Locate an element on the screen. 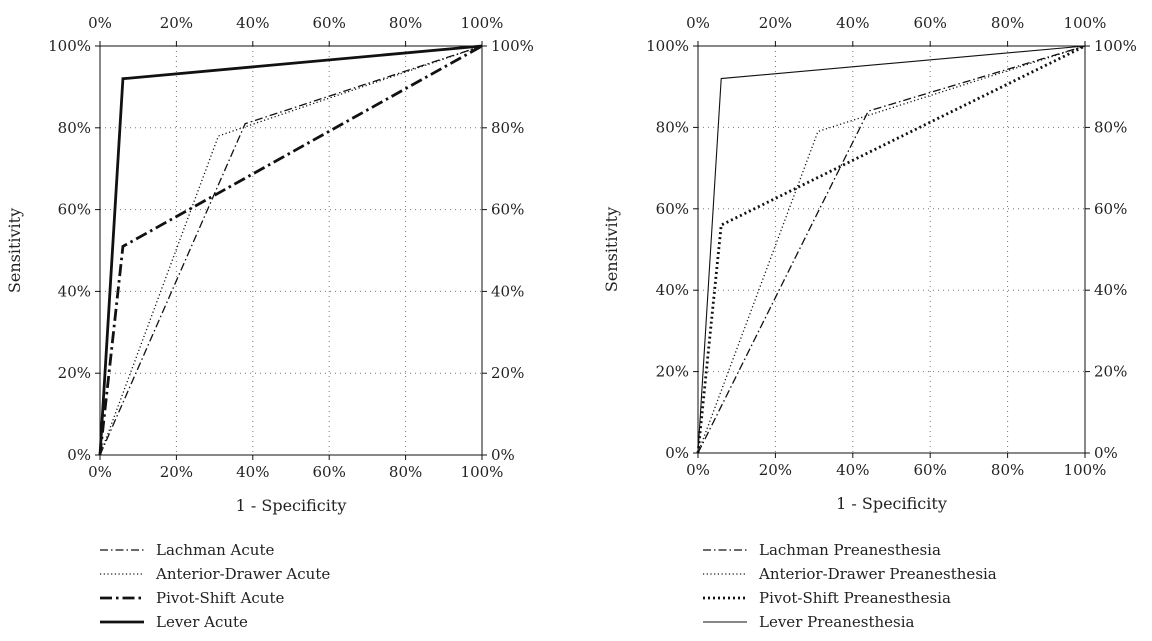  legend-label: Lachman Preanesthesia is located at coordinates (850, 550).